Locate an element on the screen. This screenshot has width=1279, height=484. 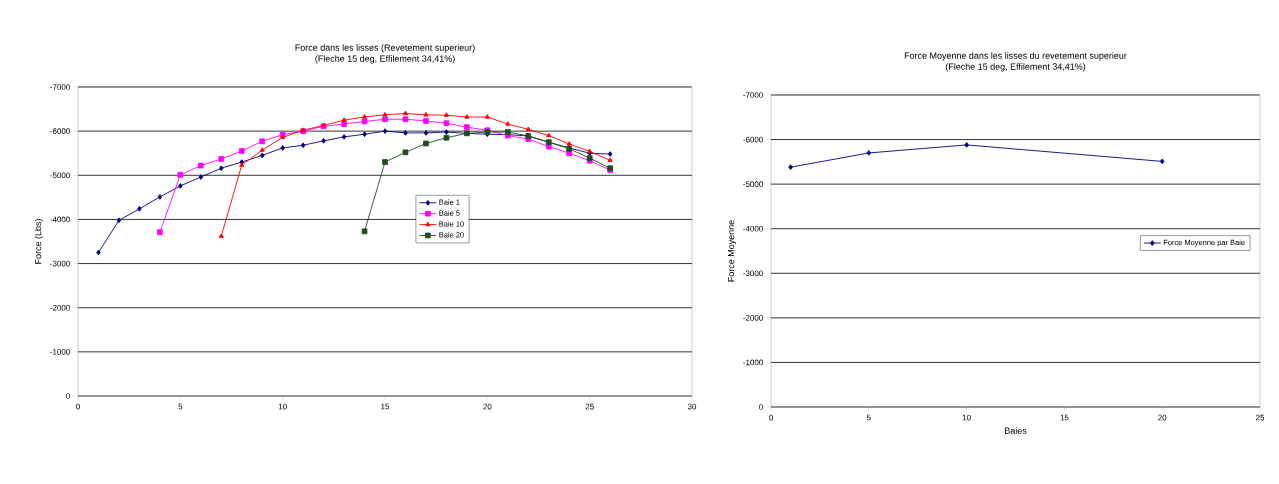
y-axis-title: Force (Lbs) is located at coordinates (39, 241).